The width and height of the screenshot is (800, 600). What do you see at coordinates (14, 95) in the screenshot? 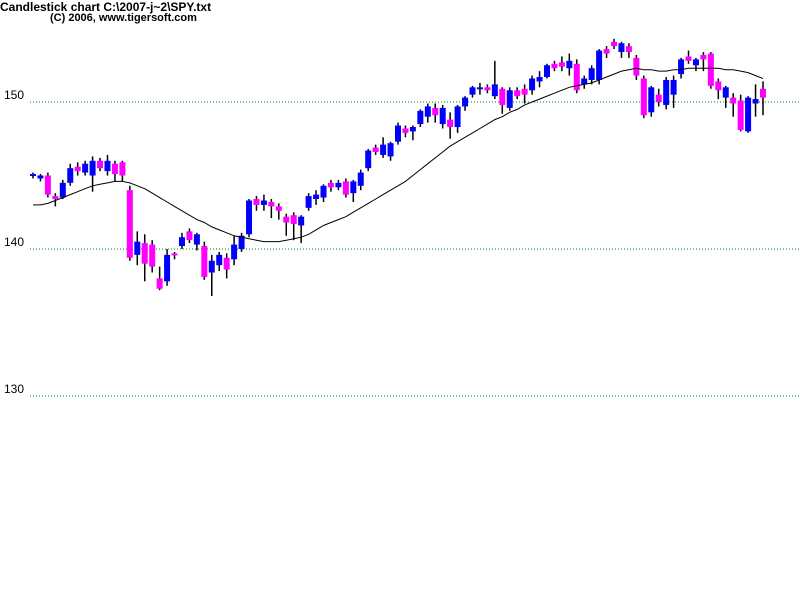
I see `y-tick-label: 150` at bounding box center [14, 95].